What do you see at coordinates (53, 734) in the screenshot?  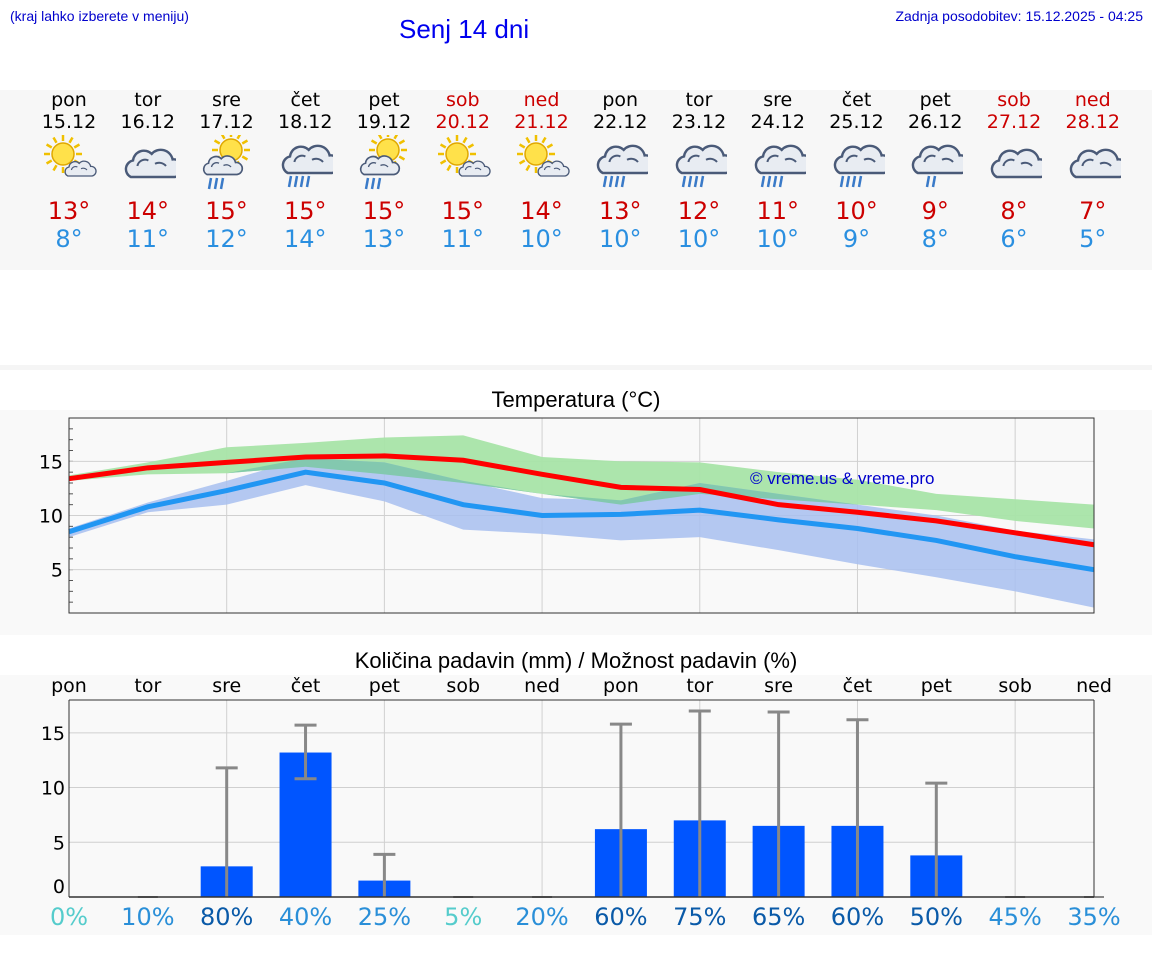 I see `precip-tick-label: 15` at bounding box center [53, 734].